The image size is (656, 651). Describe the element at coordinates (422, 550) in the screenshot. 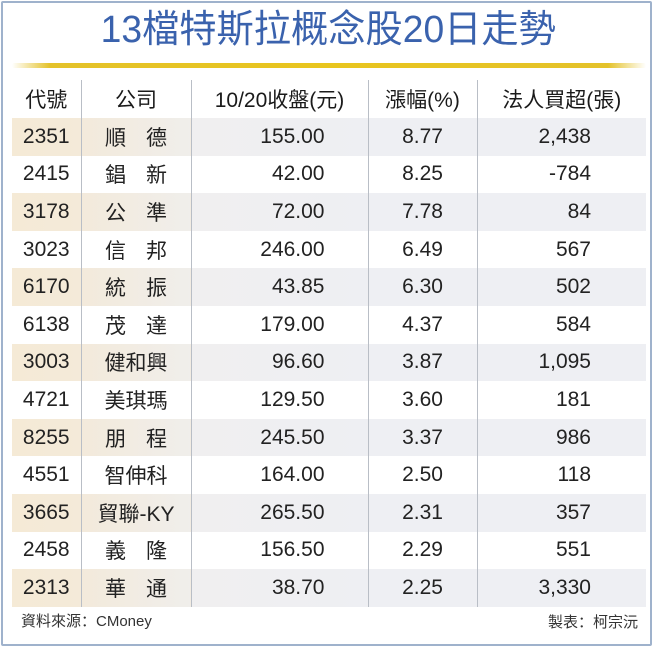

I see `change-pct: 2.29` at that location.